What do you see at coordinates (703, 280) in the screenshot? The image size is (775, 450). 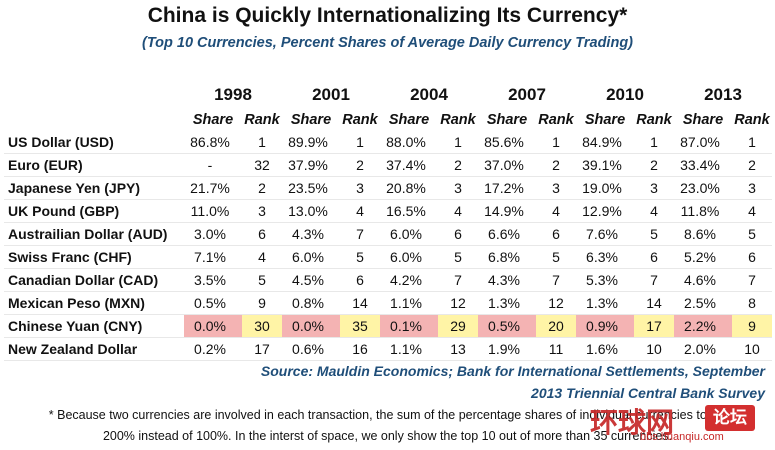 I see `share-cell: 4.6%` at bounding box center [703, 280].